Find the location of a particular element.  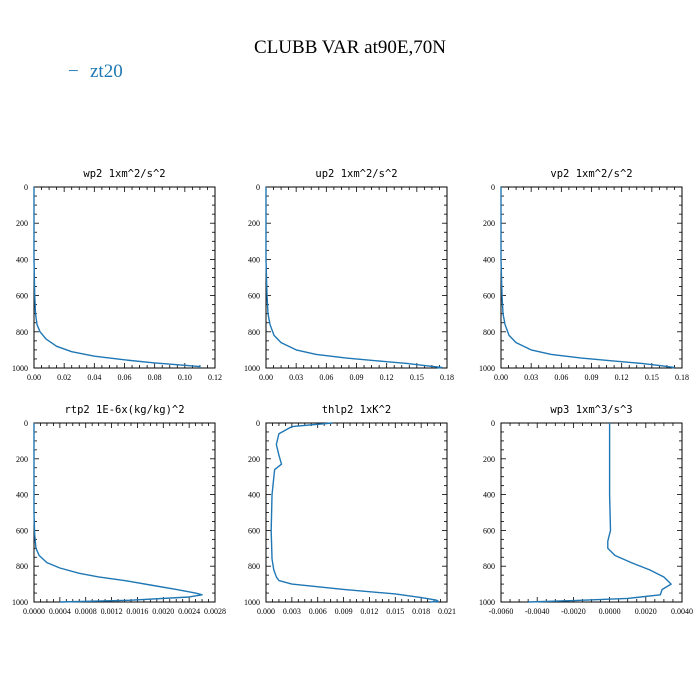

x-tick-label: 0.0028 is located at coordinates (215, 611).